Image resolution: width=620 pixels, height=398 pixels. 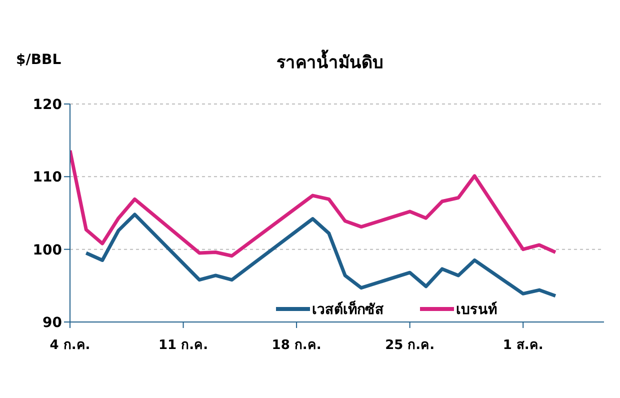 What do you see at coordinates (410, 346) in the screenshot?
I see `x-tick-label: 25 ก.ค.` at bounding box center [410, 346].